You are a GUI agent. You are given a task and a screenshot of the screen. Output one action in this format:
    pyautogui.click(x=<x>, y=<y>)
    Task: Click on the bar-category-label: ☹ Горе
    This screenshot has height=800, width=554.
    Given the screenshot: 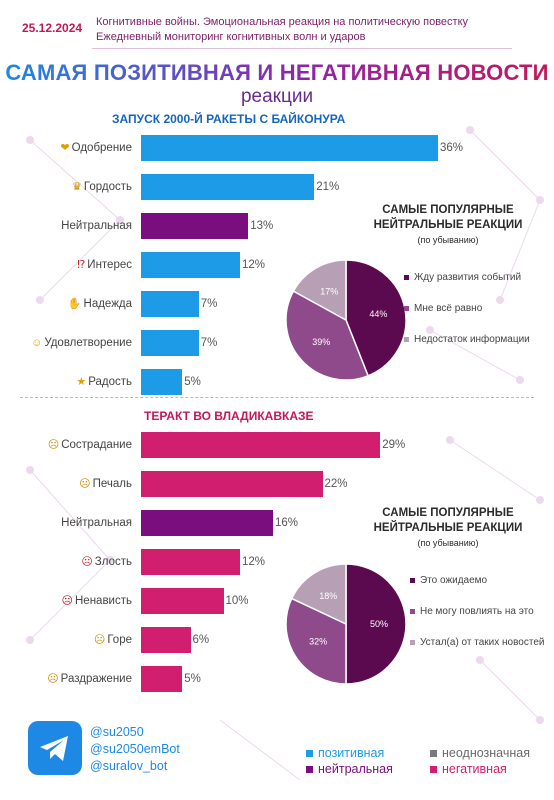 What is the action you would take?
    pyautogui.click(x=68, y=640)
    